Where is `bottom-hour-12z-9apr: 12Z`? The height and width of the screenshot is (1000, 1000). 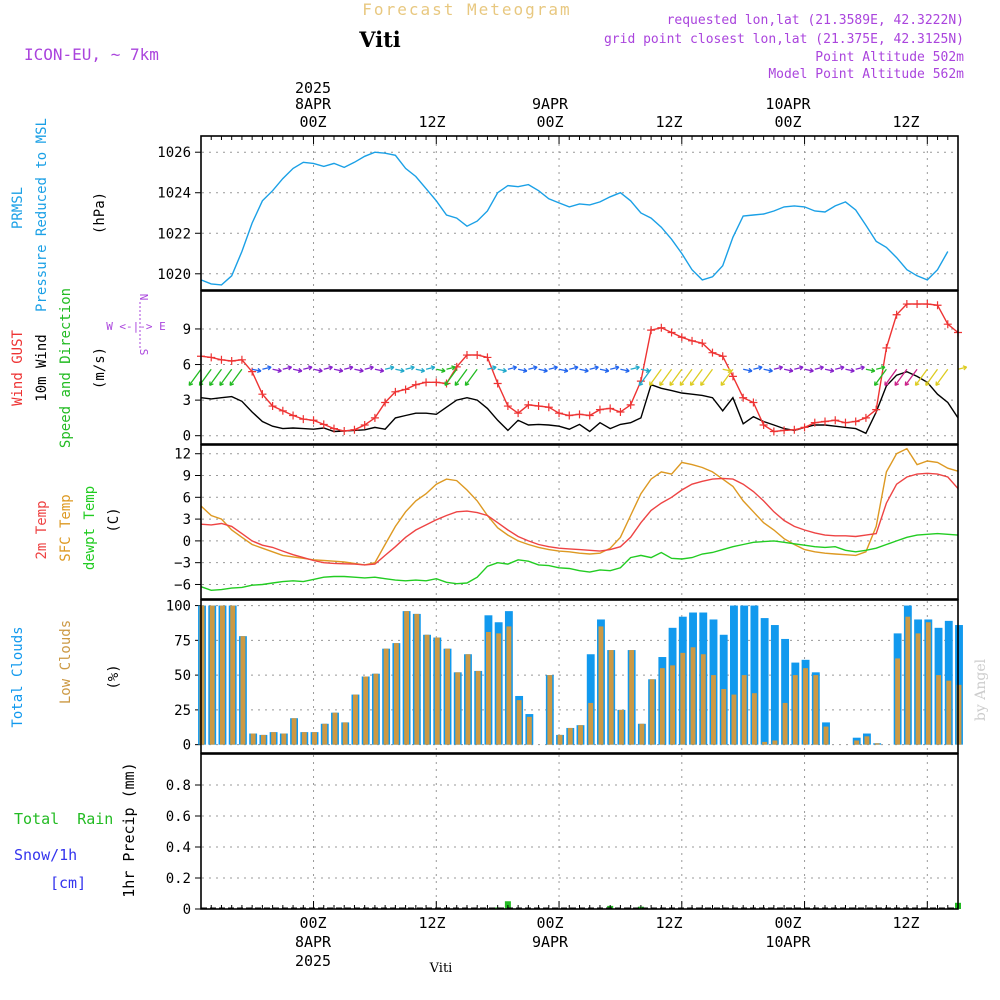 bottom-hour-12z-9apr: 12Z is located at coordinates (668, 923).